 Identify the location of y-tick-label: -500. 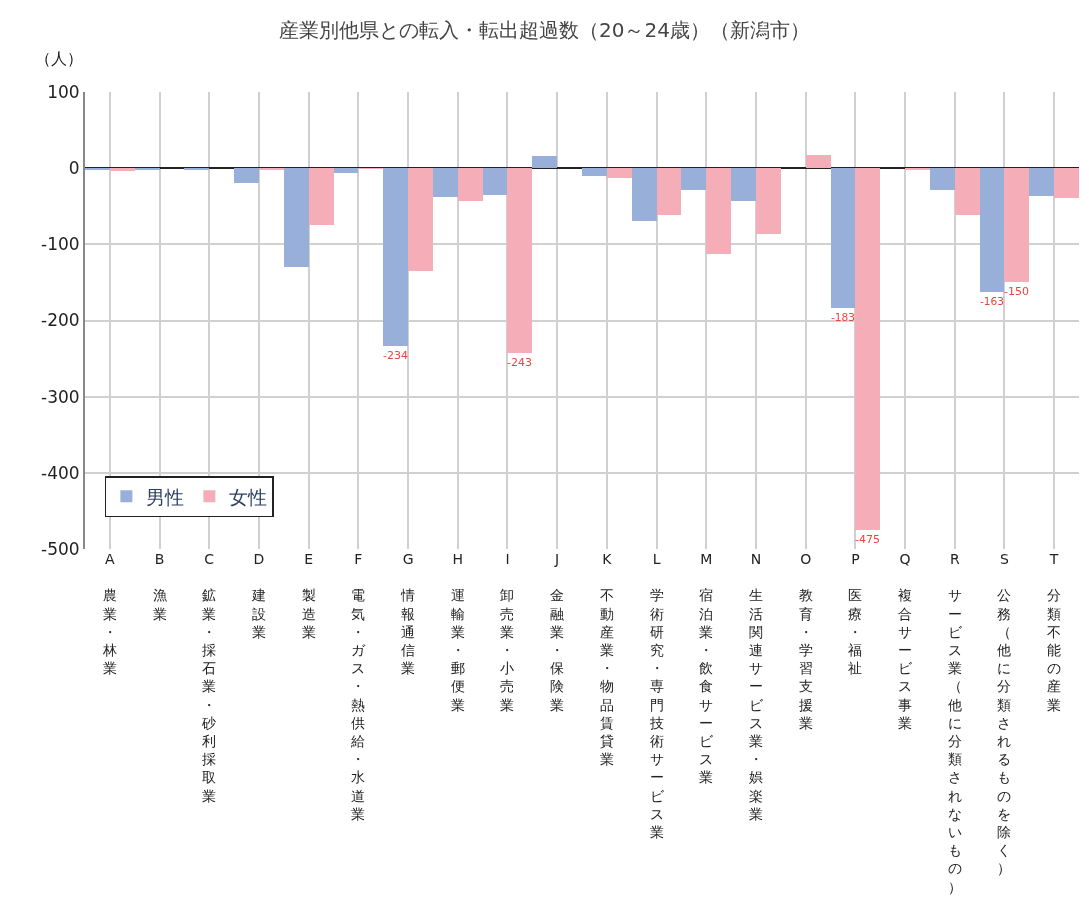
(60, 548).